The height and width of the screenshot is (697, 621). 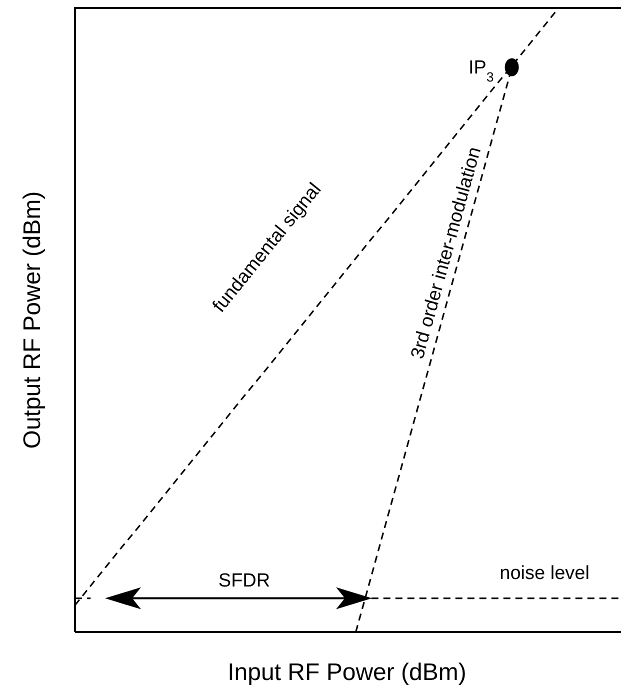 I want to click on annotation: SFDR, so click(x=244, y=581).